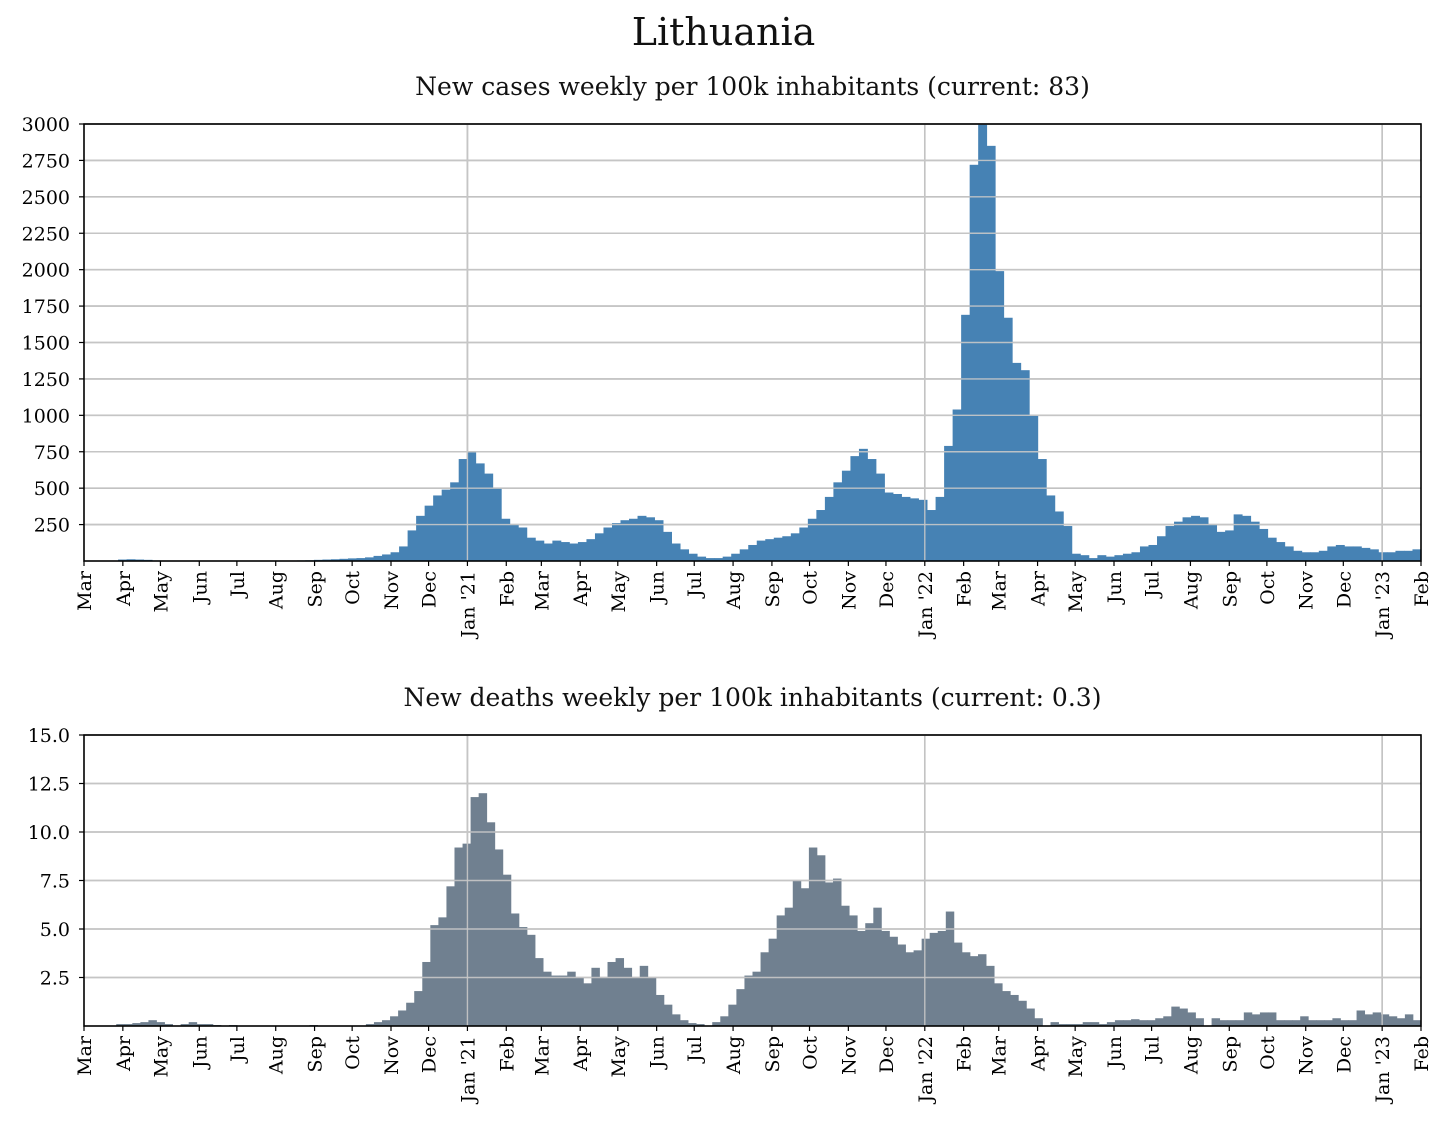 The height and width of the screenshot is (1129, 1447). Describe the element at coordinates (849, 590) in the screenshot. I see `cases-xtick-label: Nov` at that location.